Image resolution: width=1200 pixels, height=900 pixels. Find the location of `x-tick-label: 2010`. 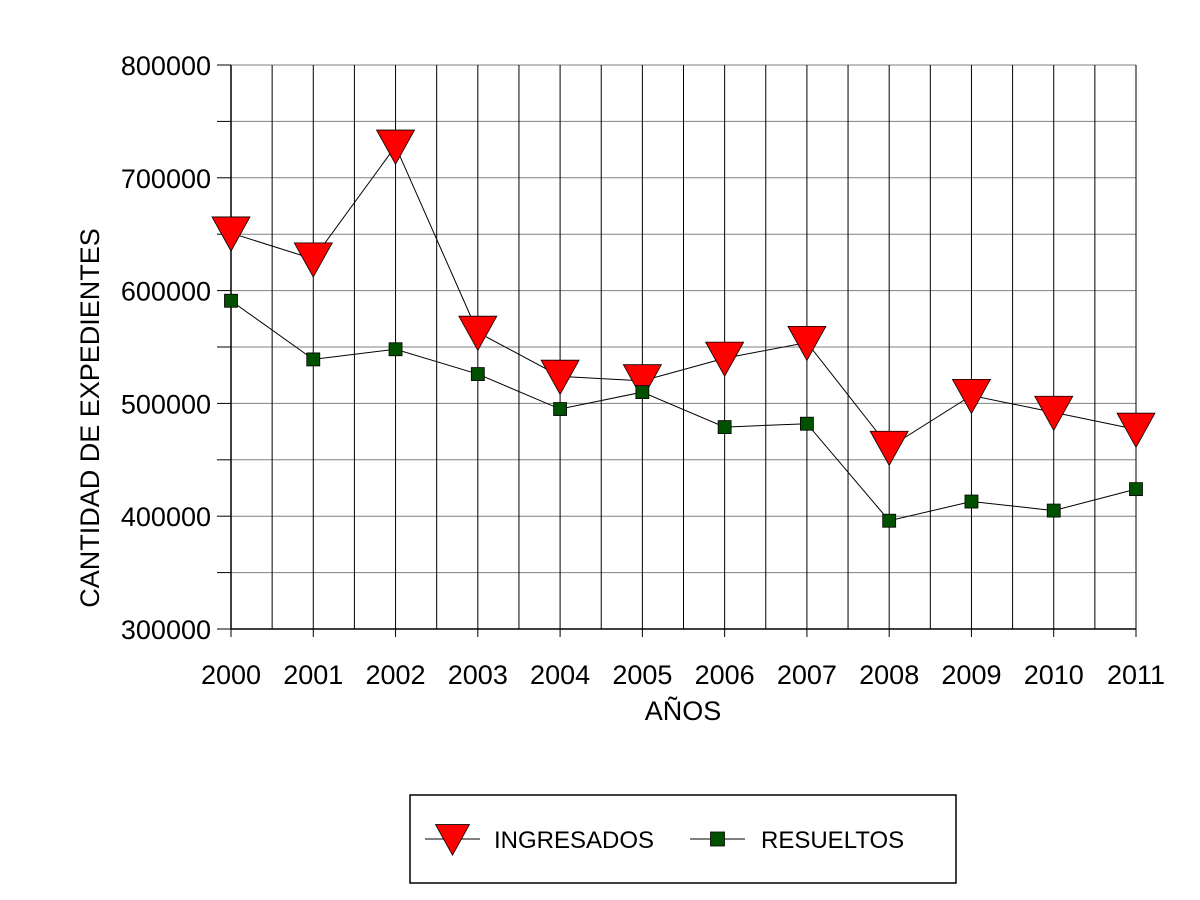

x-tick-label: 2010 is located at coordinates (1054, 675).